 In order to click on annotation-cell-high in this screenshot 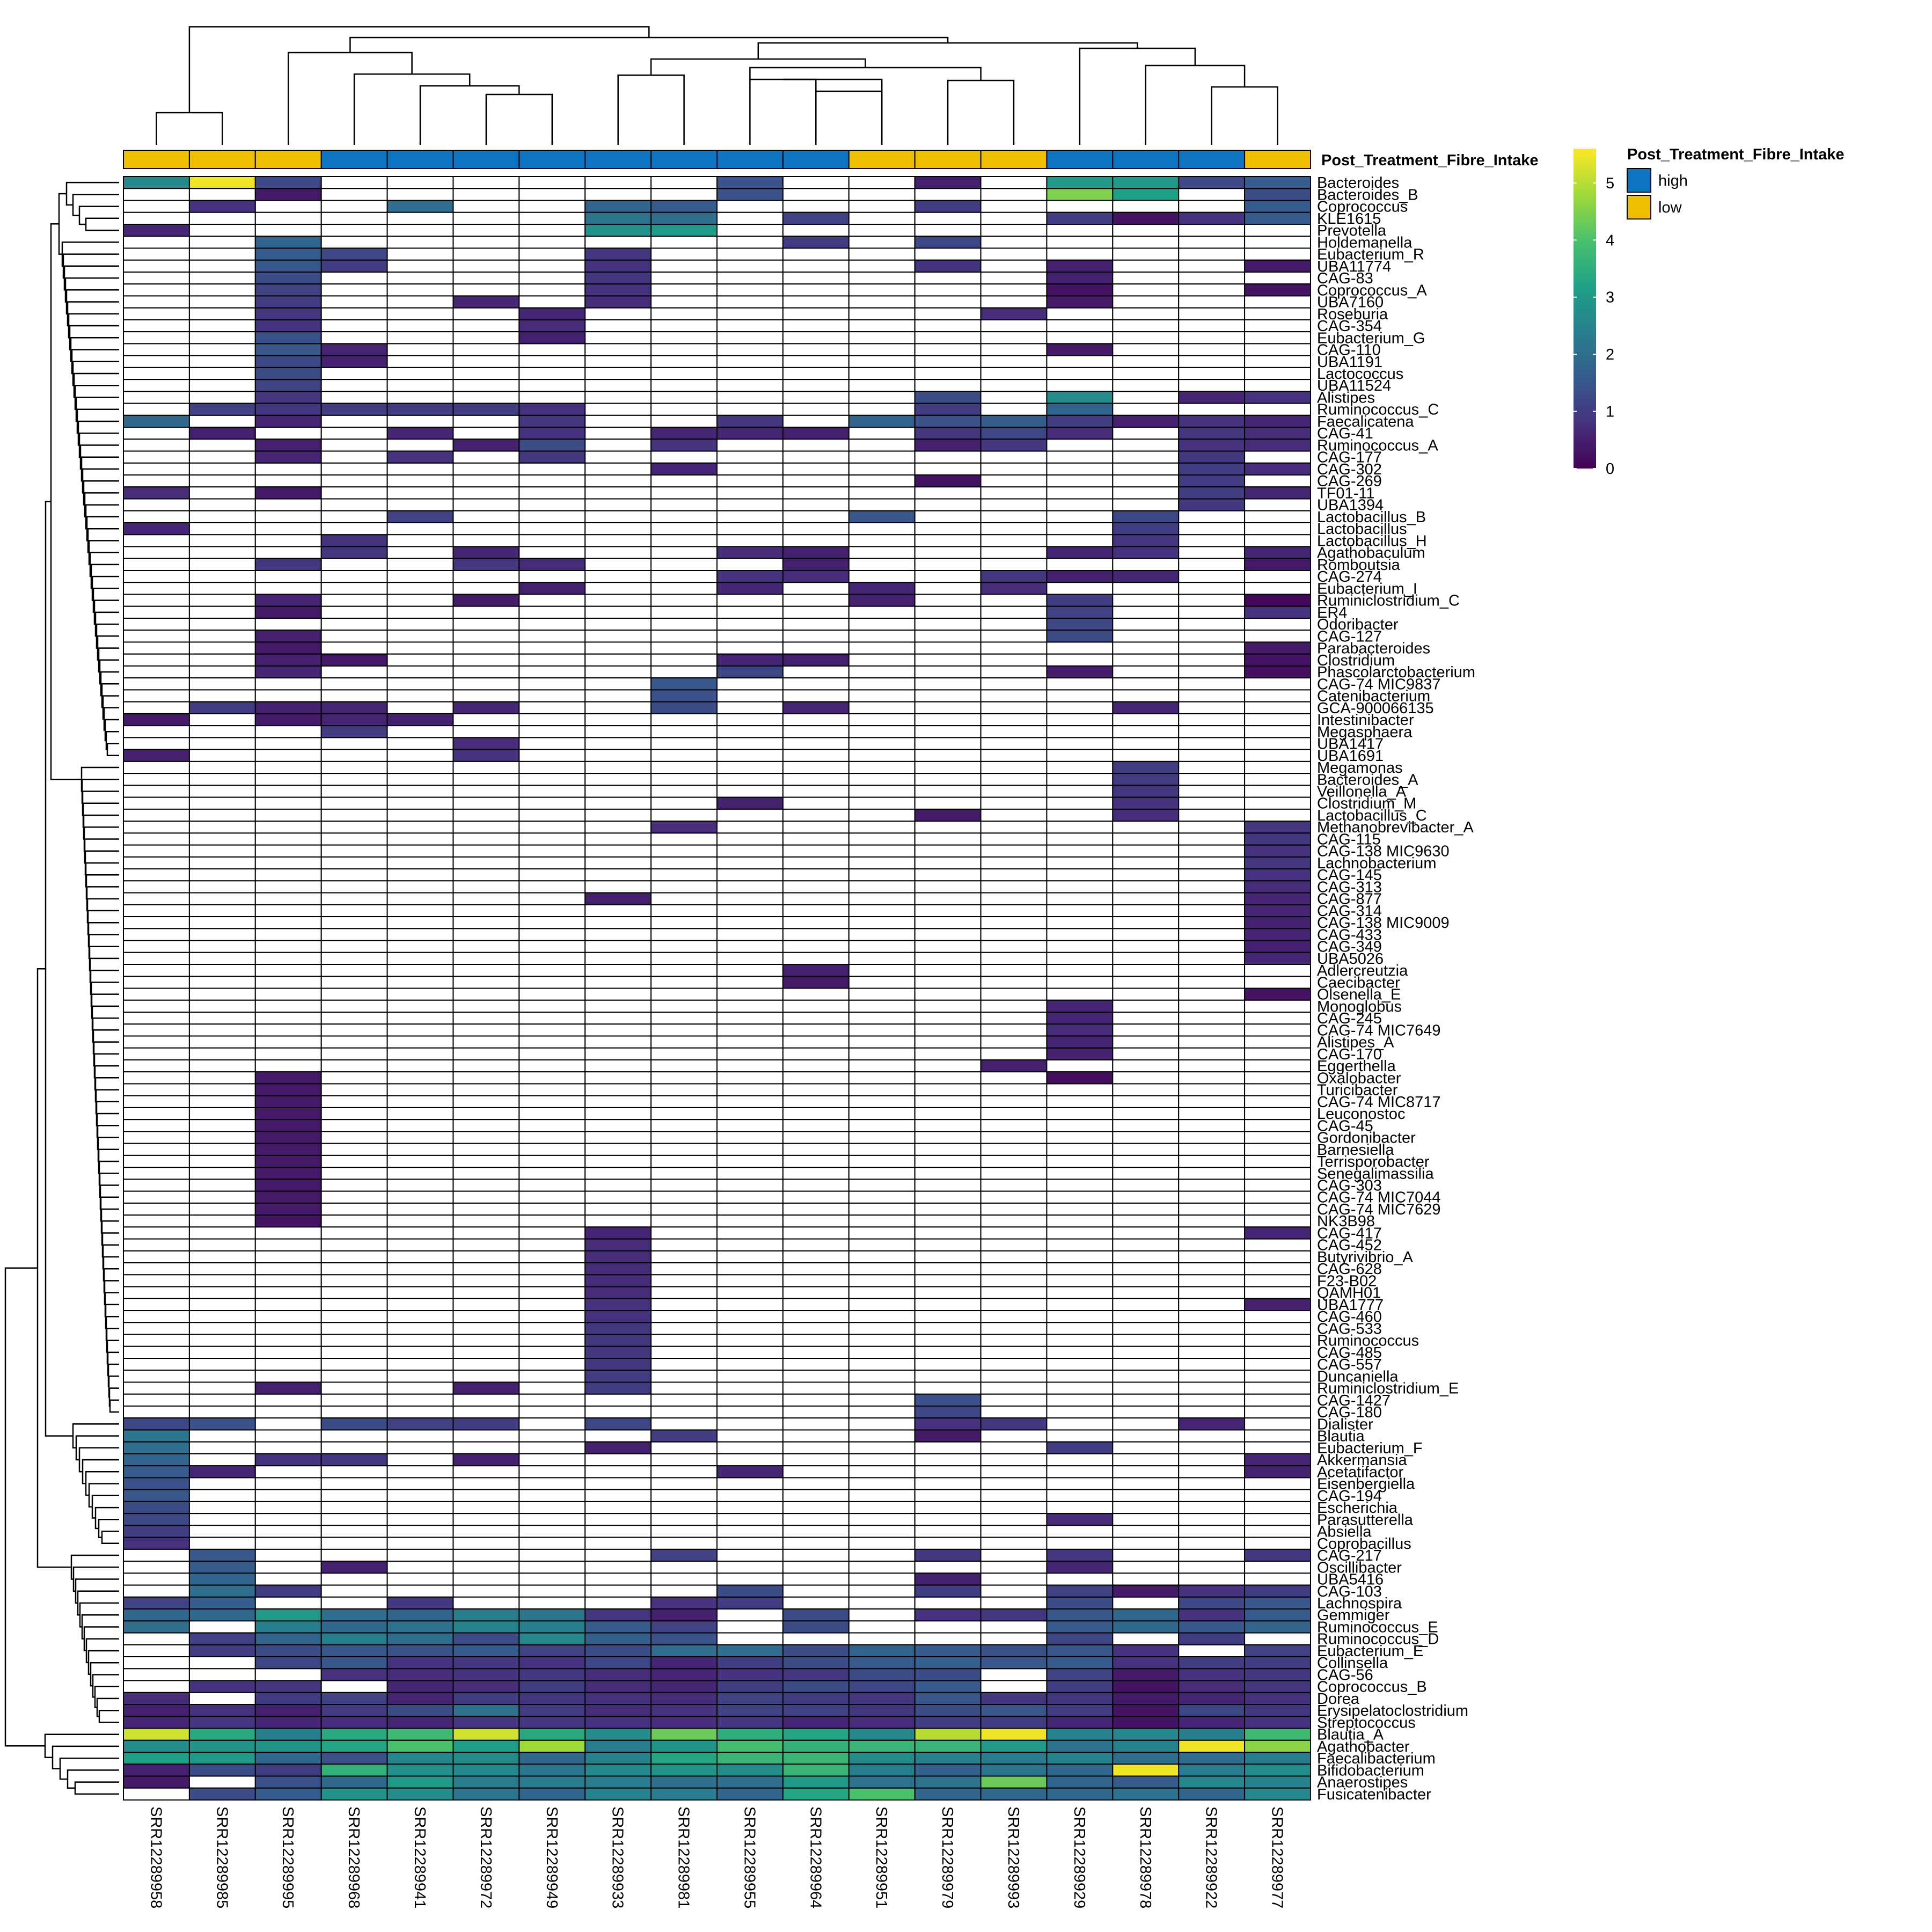, I will do `click(1080, 159)`.